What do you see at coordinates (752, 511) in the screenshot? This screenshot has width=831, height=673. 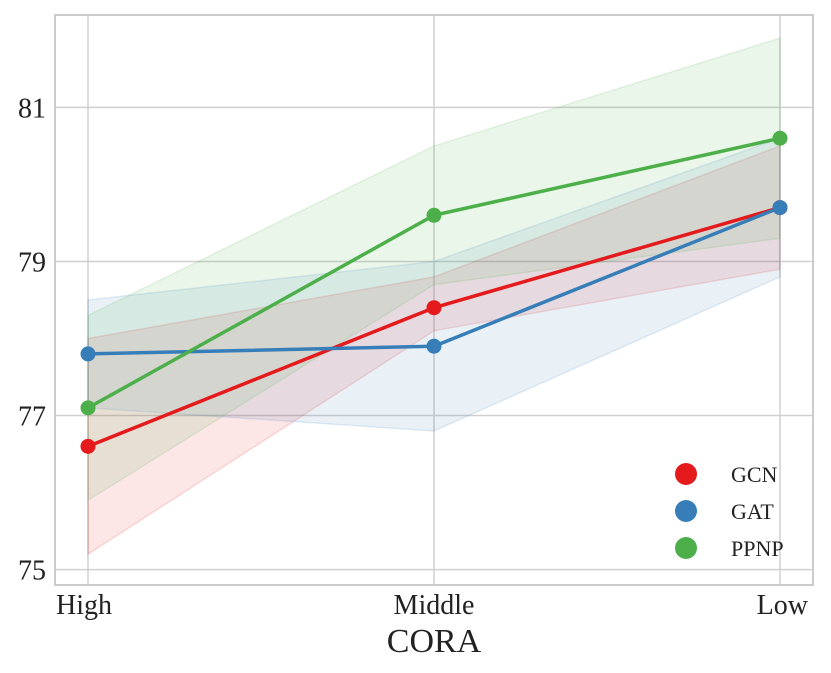 I see `legend-label-gat: GAT` at bounding box center [752, 511].